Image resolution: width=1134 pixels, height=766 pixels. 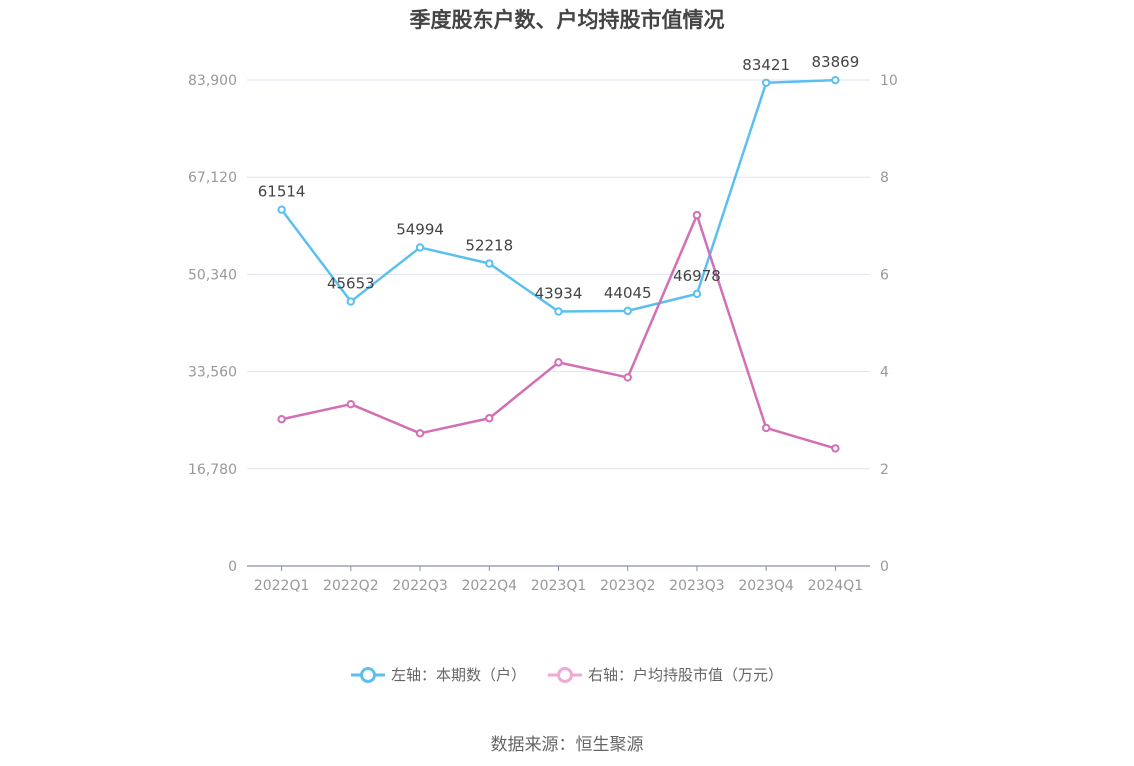 What do you see at coordinates (282, 192) in the screenshot?
I see `data-label: 61514` at bounding box center [282, 192].